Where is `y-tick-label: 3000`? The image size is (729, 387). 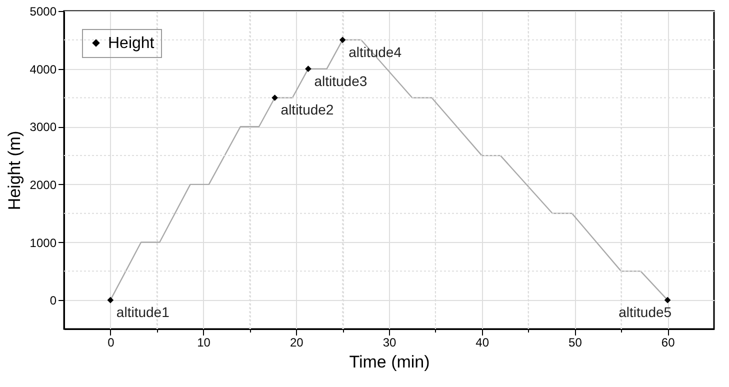 y-tick-label: 3000 is located at coordinates (43, 127).